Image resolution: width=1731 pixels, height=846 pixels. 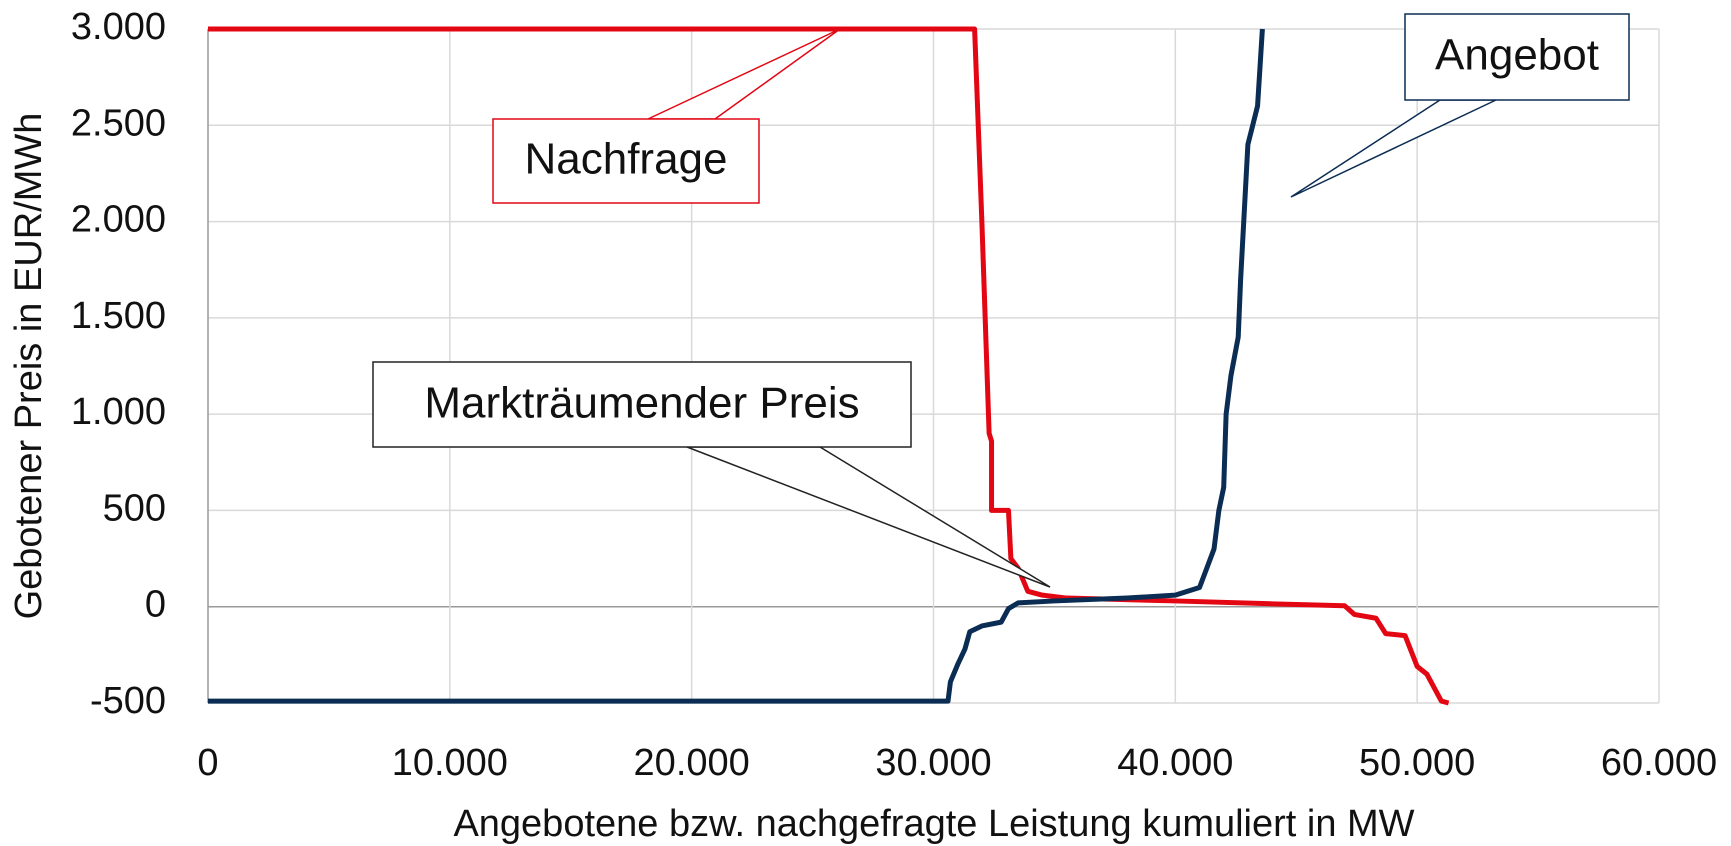 What do you see at coordinates (1417, 763) in the screenshot?
I see `x-tick-label: 50.000` at bounding box center [1417, 763].